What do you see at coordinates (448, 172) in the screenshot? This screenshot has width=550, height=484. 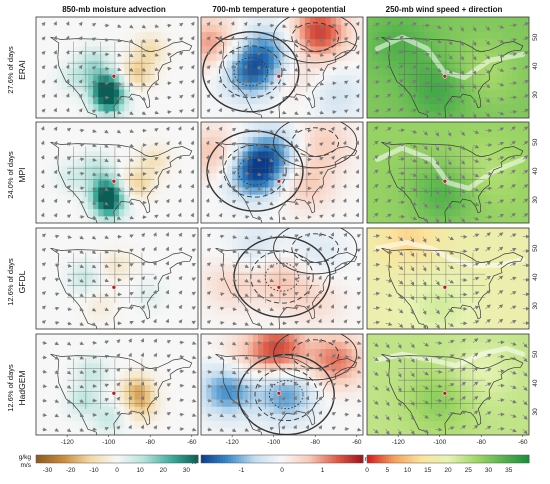 I see `panel-frame` at bounding box center [448, 172].